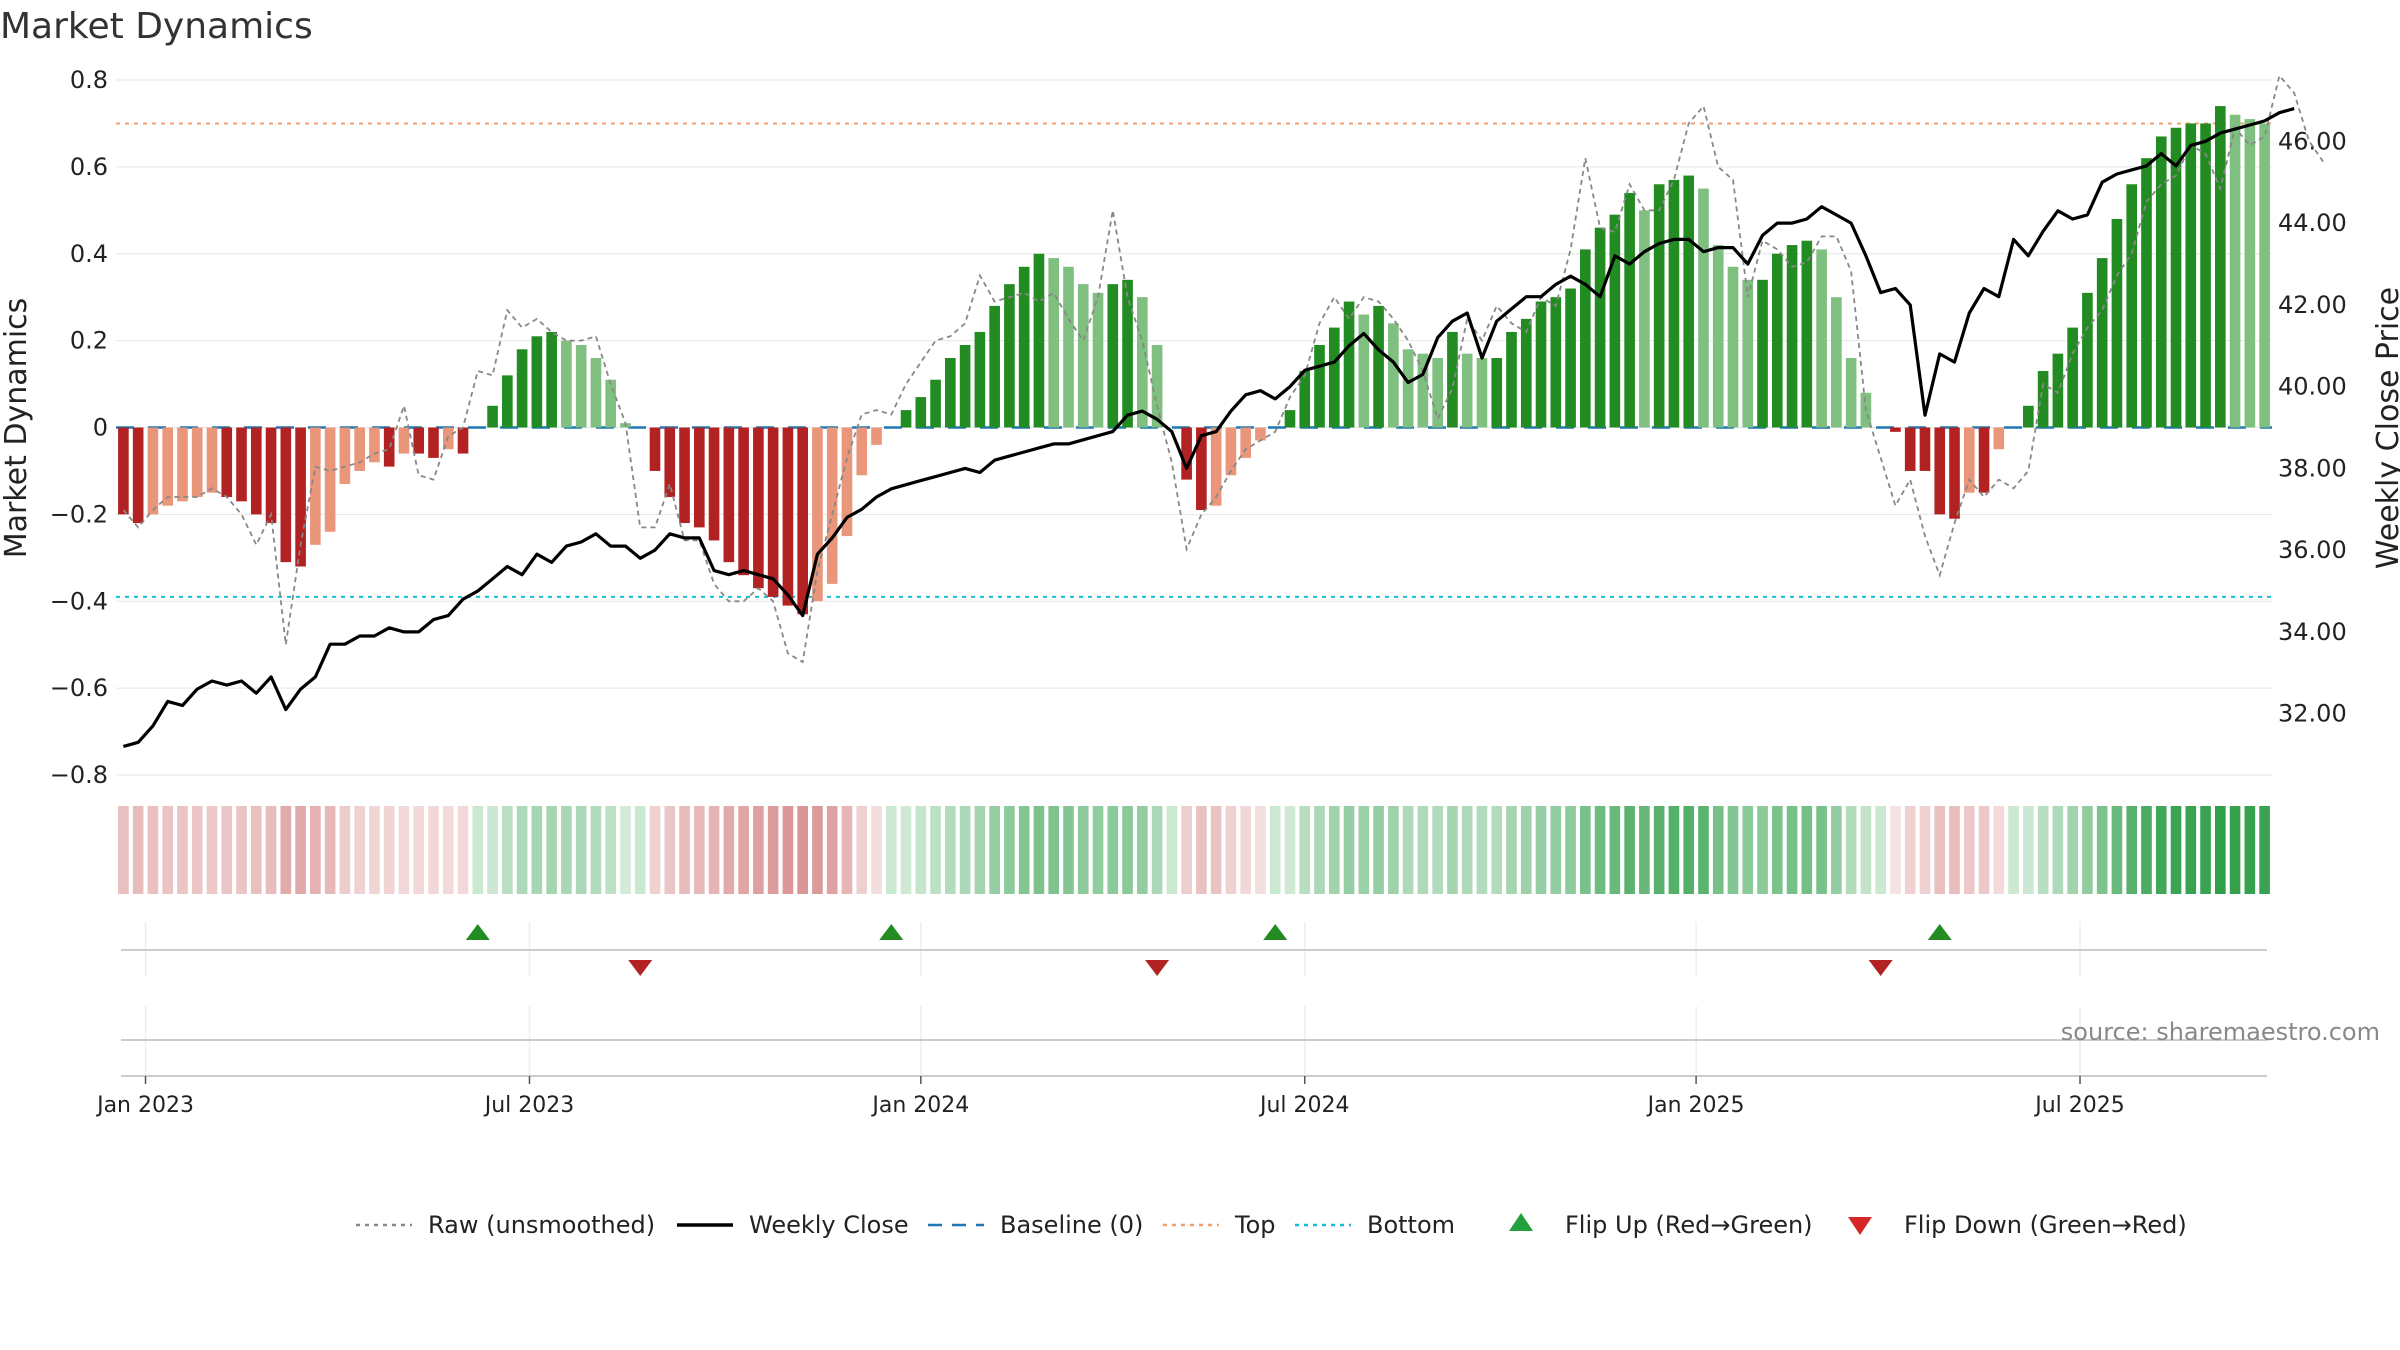 Image resolution: width=2400 pixels, height=1350 pixels. What do you see at coordinates (2312, 141) in the screenshot?
I see `right-tick-label: 46.00` at bounding box center [2312, 141].